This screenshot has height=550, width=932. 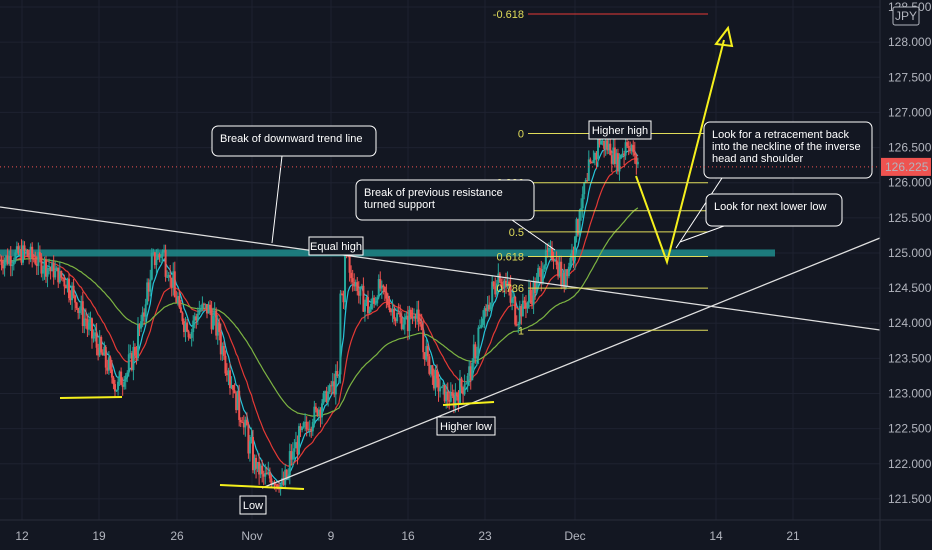 I want to click on tag-higher-low: Higher low, so click(x=466, y=426).